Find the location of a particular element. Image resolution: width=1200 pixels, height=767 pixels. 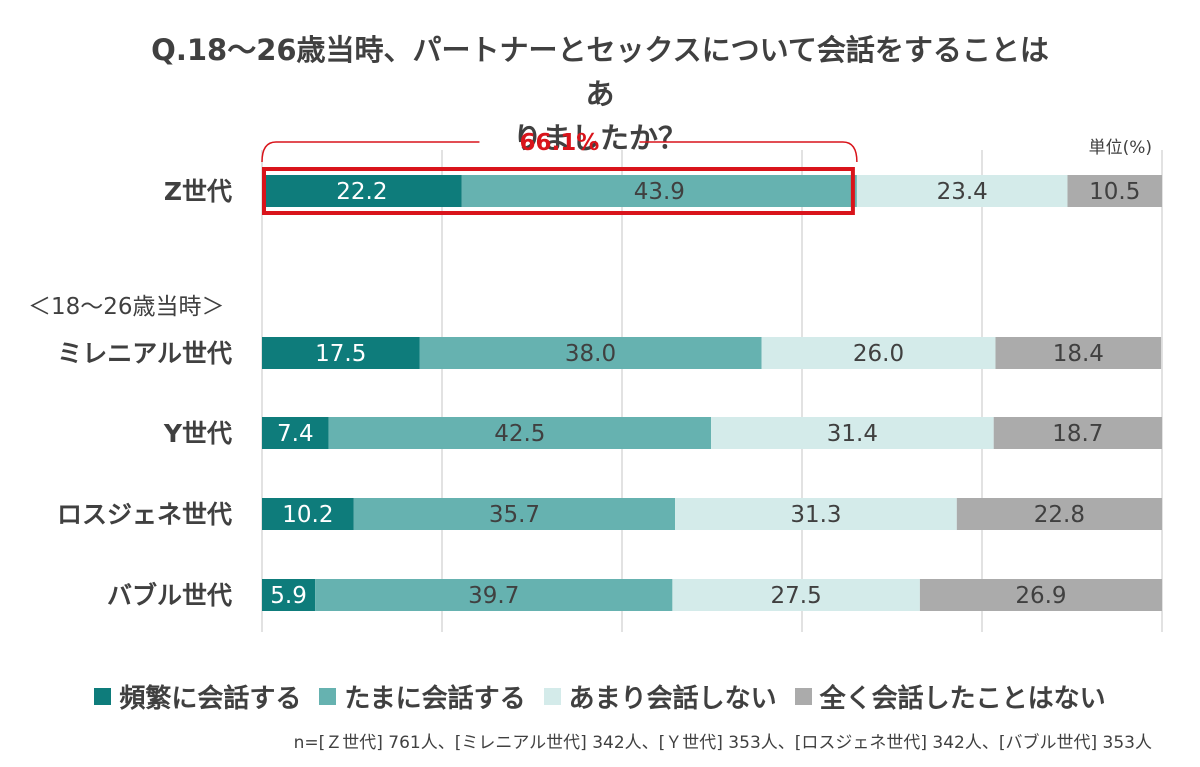

legend-item: あまり会話しない is located at coordinates (660, 696).